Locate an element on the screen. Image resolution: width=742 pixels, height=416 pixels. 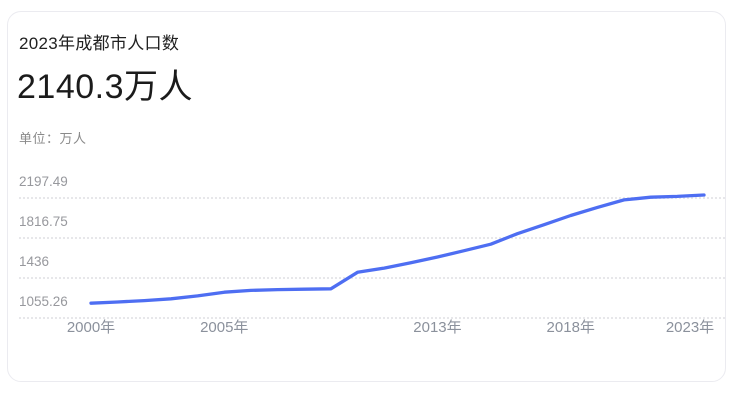
headline-value: 2140.3万人 is located at coordinates (105, 87).